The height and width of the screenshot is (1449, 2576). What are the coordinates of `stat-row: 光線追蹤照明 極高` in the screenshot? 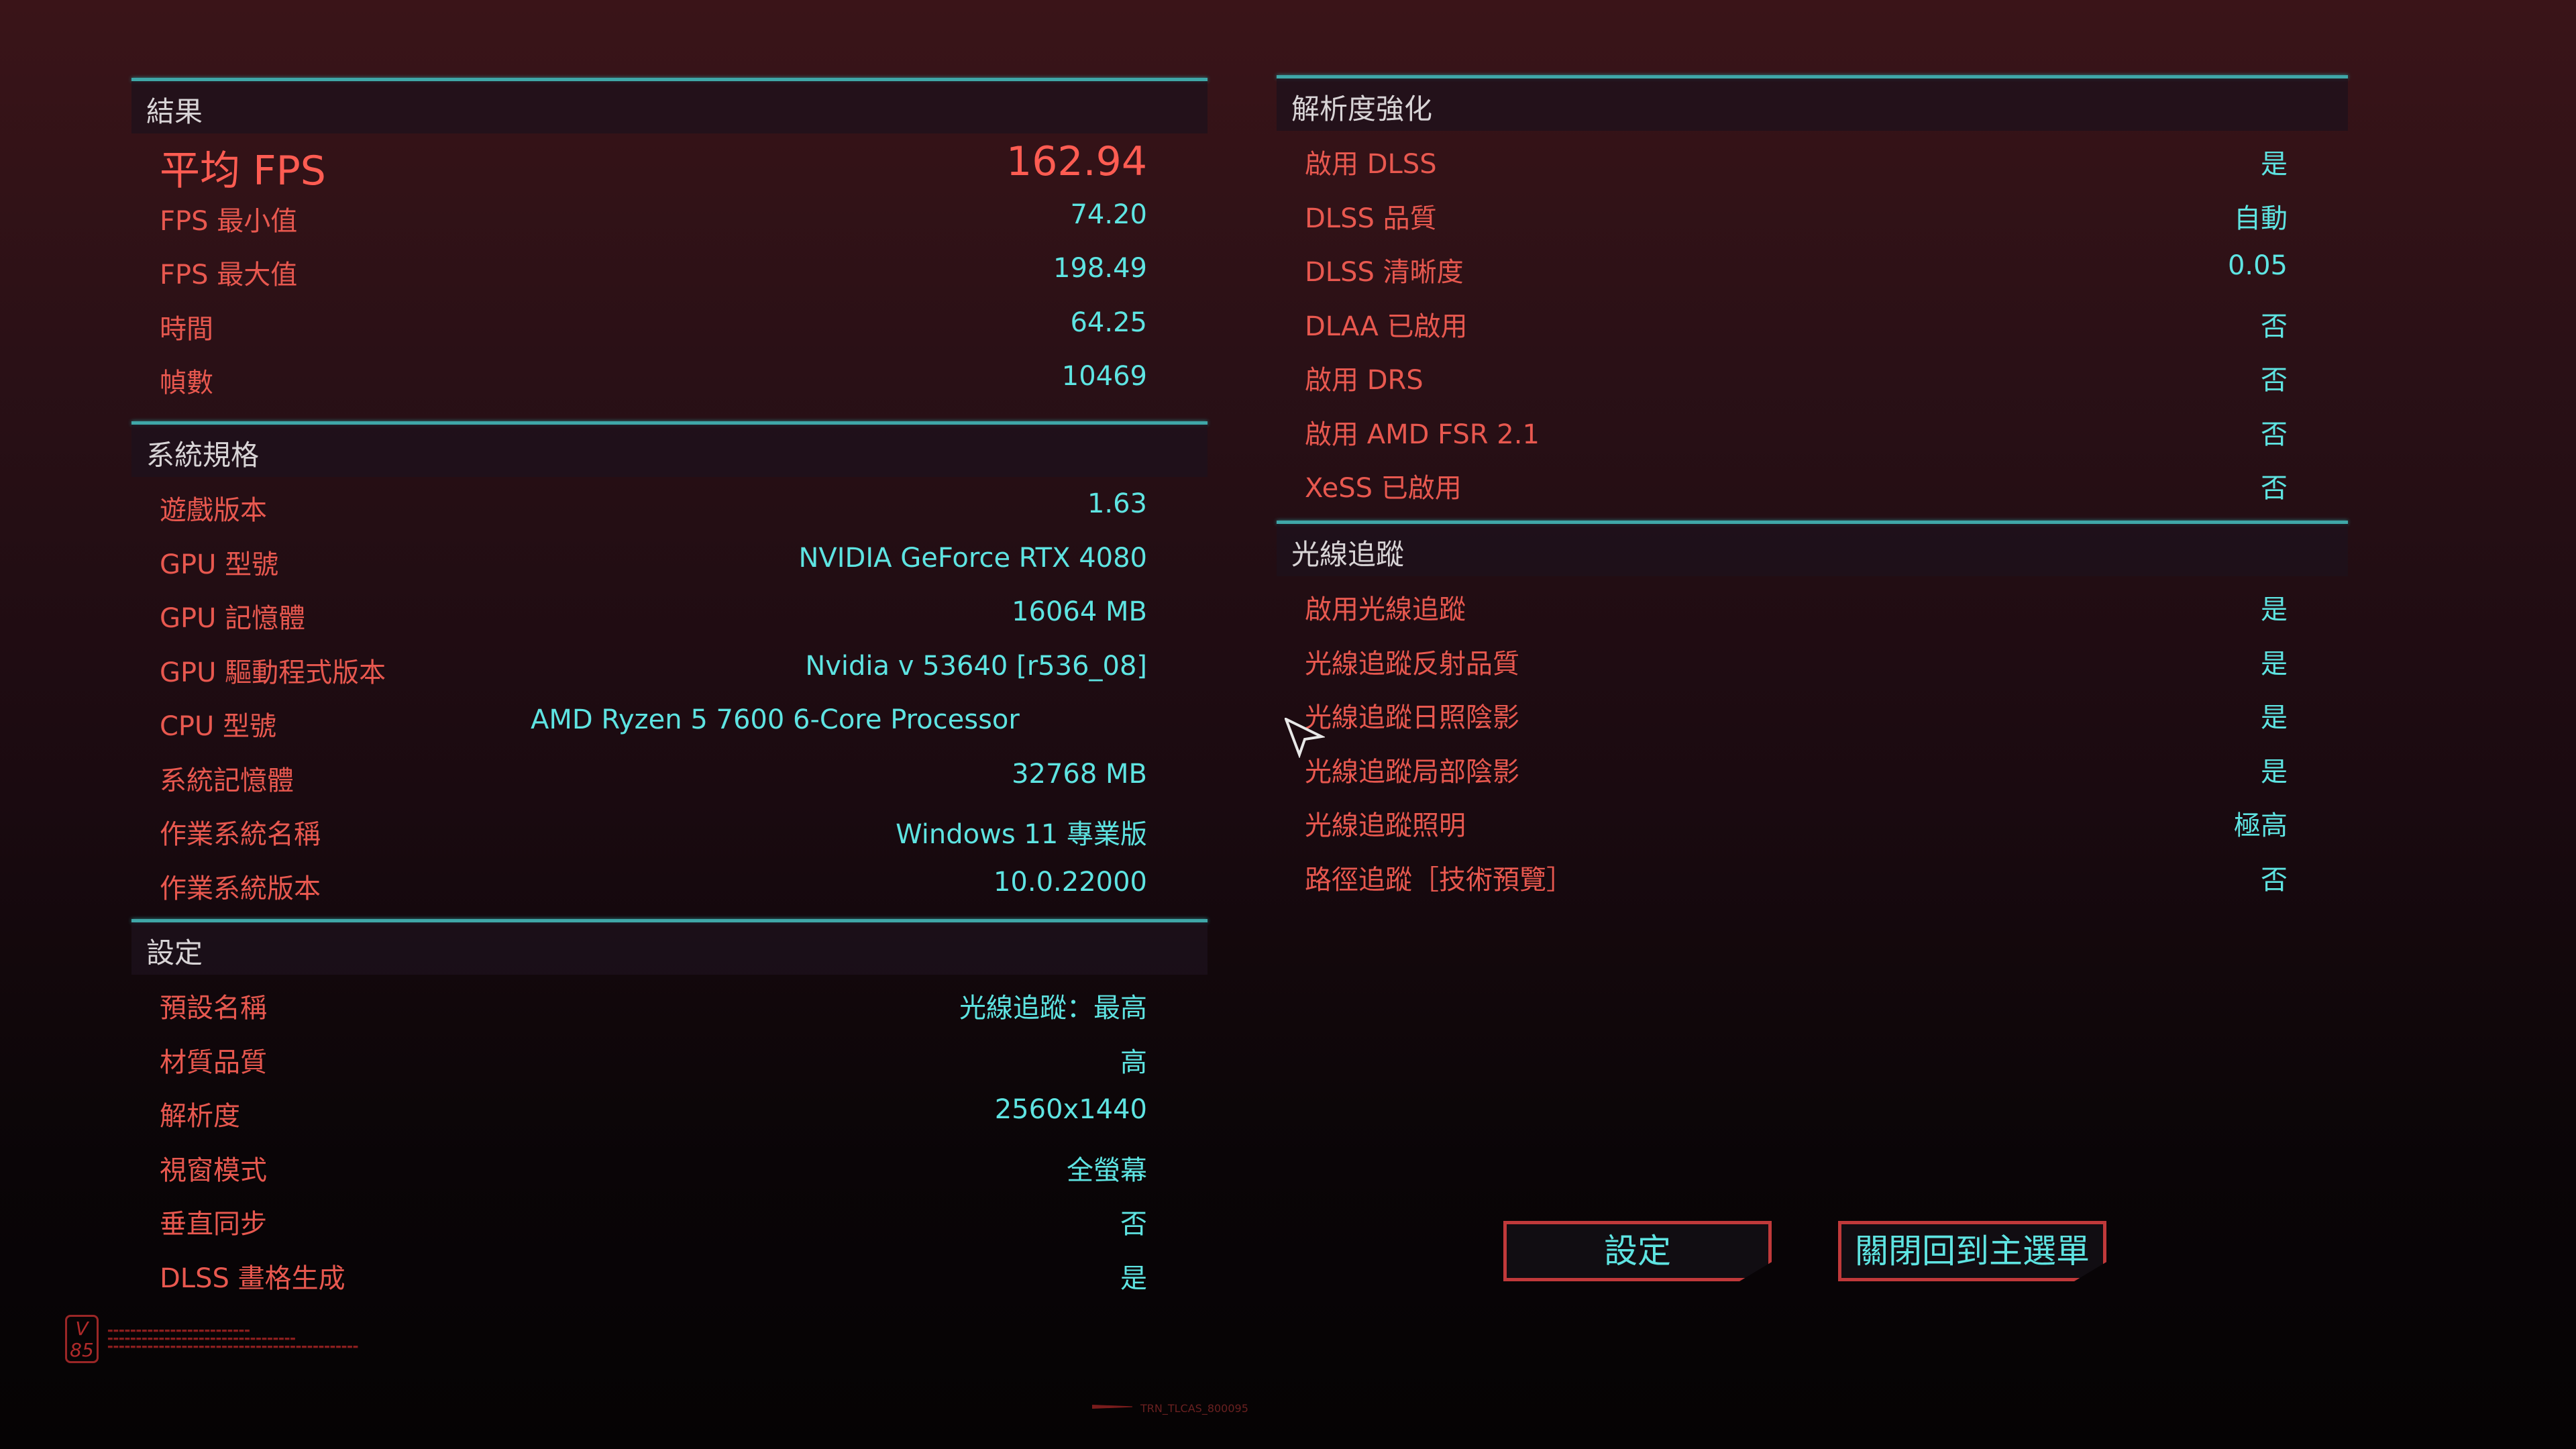 It's located at (1812, 821).